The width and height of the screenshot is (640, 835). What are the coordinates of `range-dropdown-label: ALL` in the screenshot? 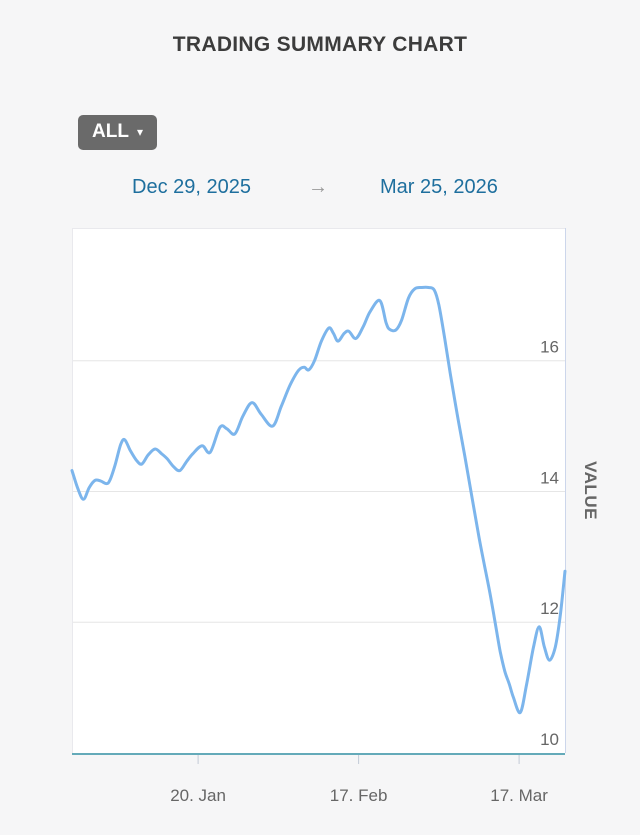 It's located at (110, 131).